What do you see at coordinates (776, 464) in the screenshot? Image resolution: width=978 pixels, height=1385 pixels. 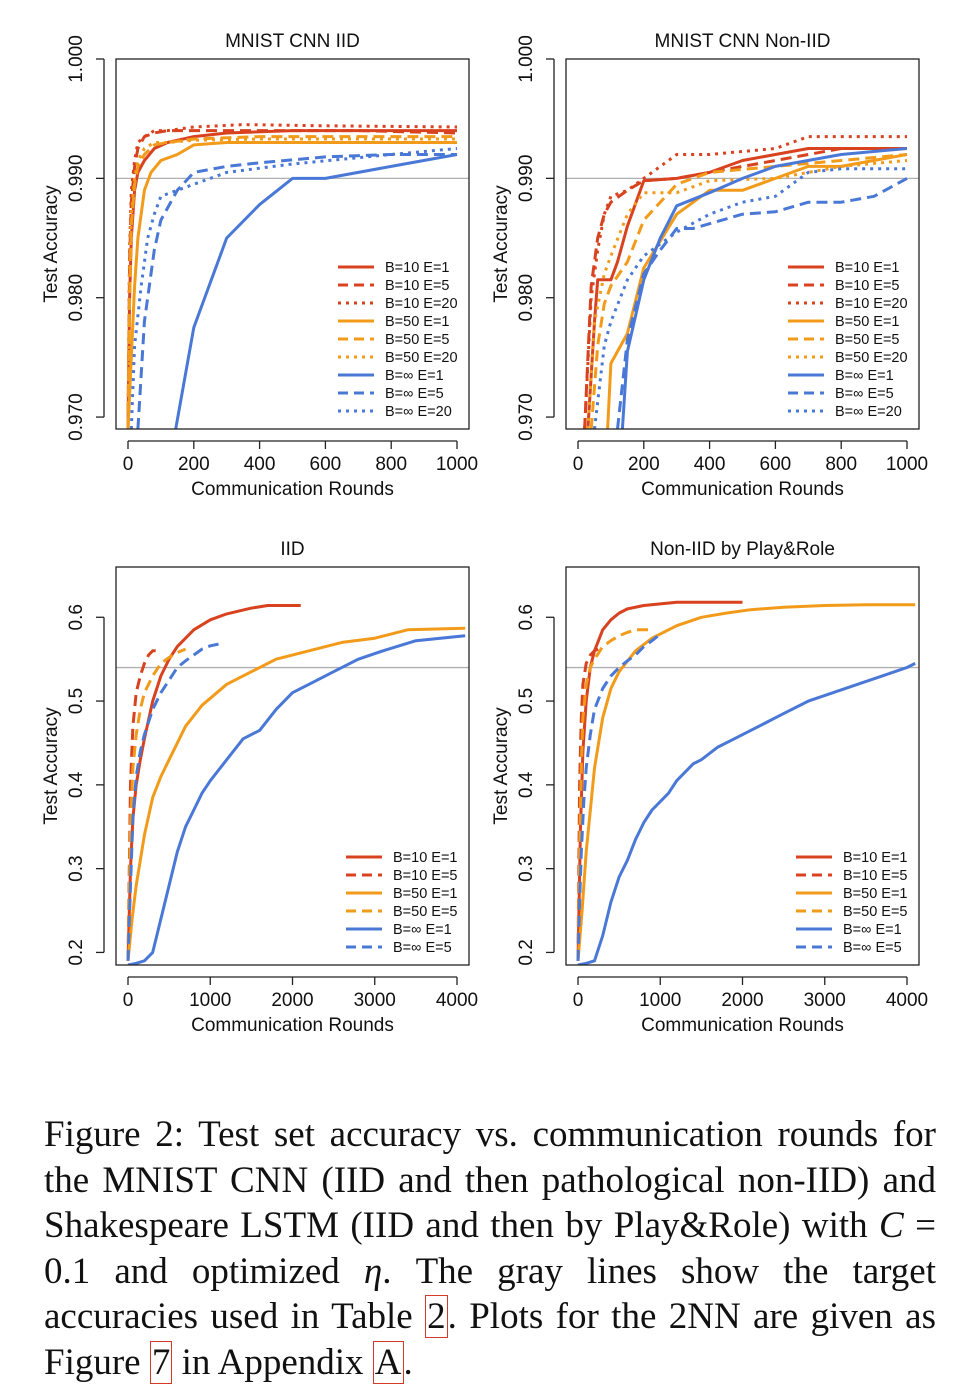 I see `x-tick-label: 600` at bounding box center [776, 464].